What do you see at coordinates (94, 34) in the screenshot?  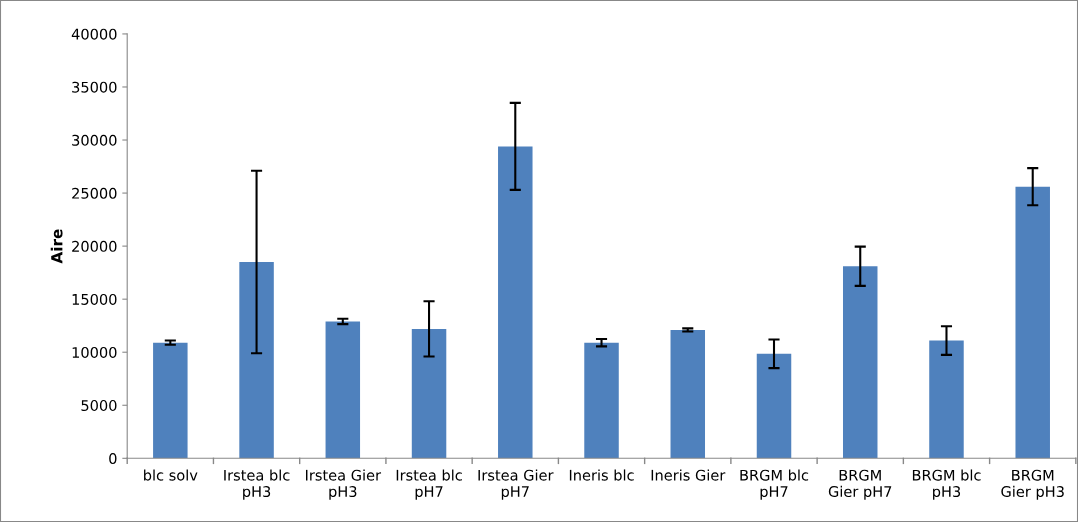 I see `y-tick-label: 40000` at bounding box center [94, 34].